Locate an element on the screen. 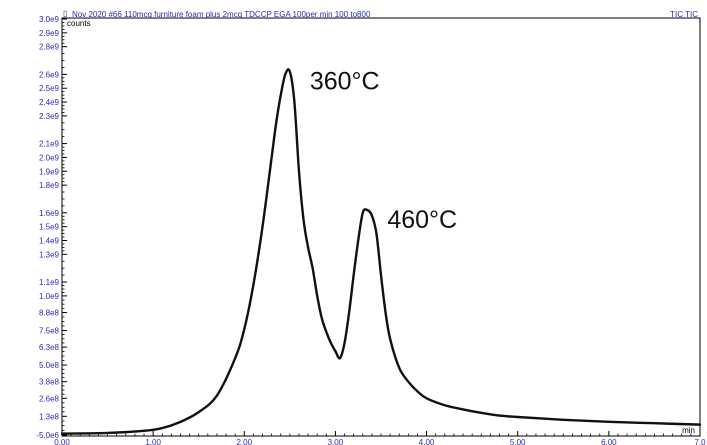 This screenshot has width=707, height=445. x-tick-label: 2.00 is located at coordinates (244, 441).